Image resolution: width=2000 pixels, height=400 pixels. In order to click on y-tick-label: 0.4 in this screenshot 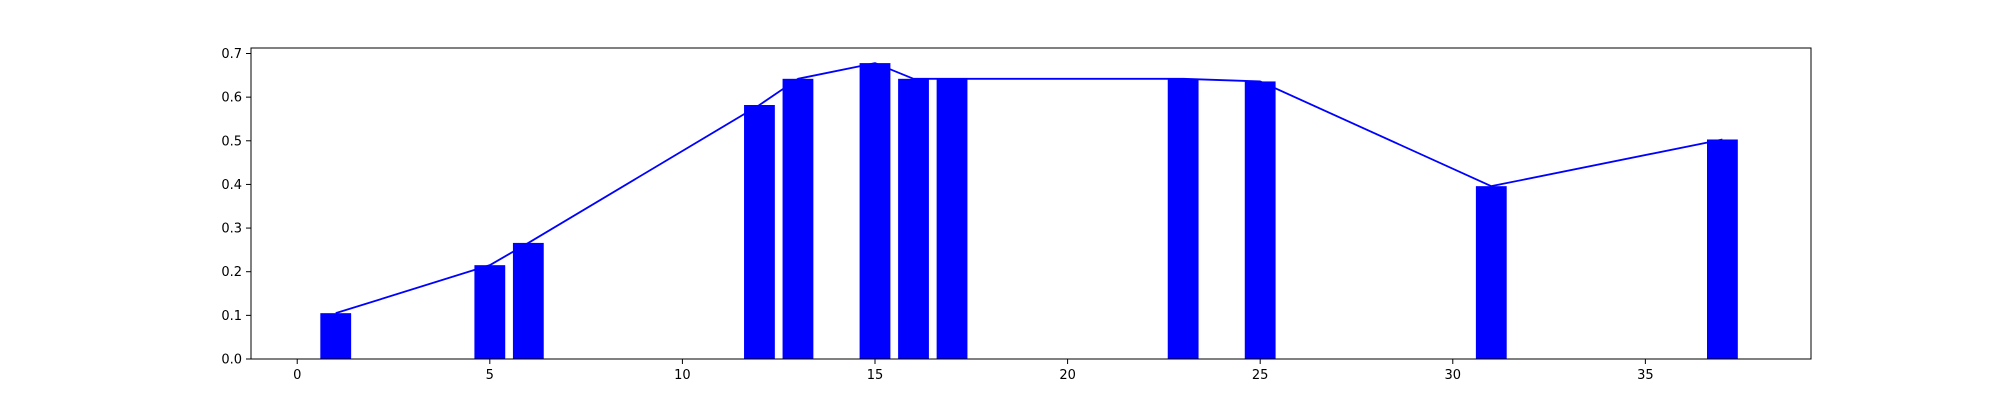, I will do `click(231, 185)`.